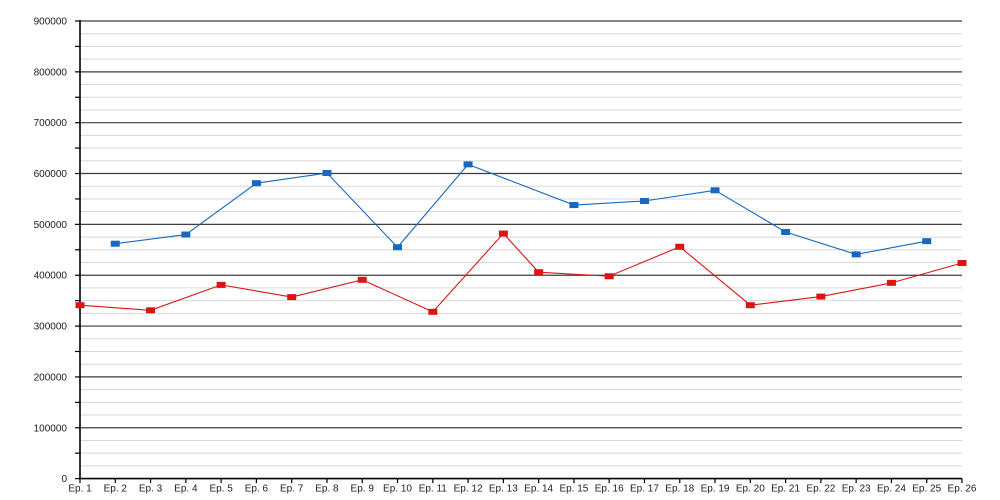 This screenshot has width=1000, height=500. Describe the element at coordinates (503, 489) in the screenshot. I see `x-axis-label: Ep. 13` at that location.